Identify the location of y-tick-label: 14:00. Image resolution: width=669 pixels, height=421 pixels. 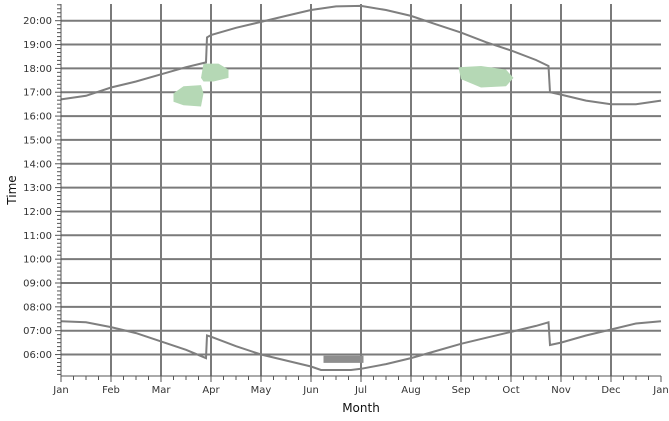
(37, 164).